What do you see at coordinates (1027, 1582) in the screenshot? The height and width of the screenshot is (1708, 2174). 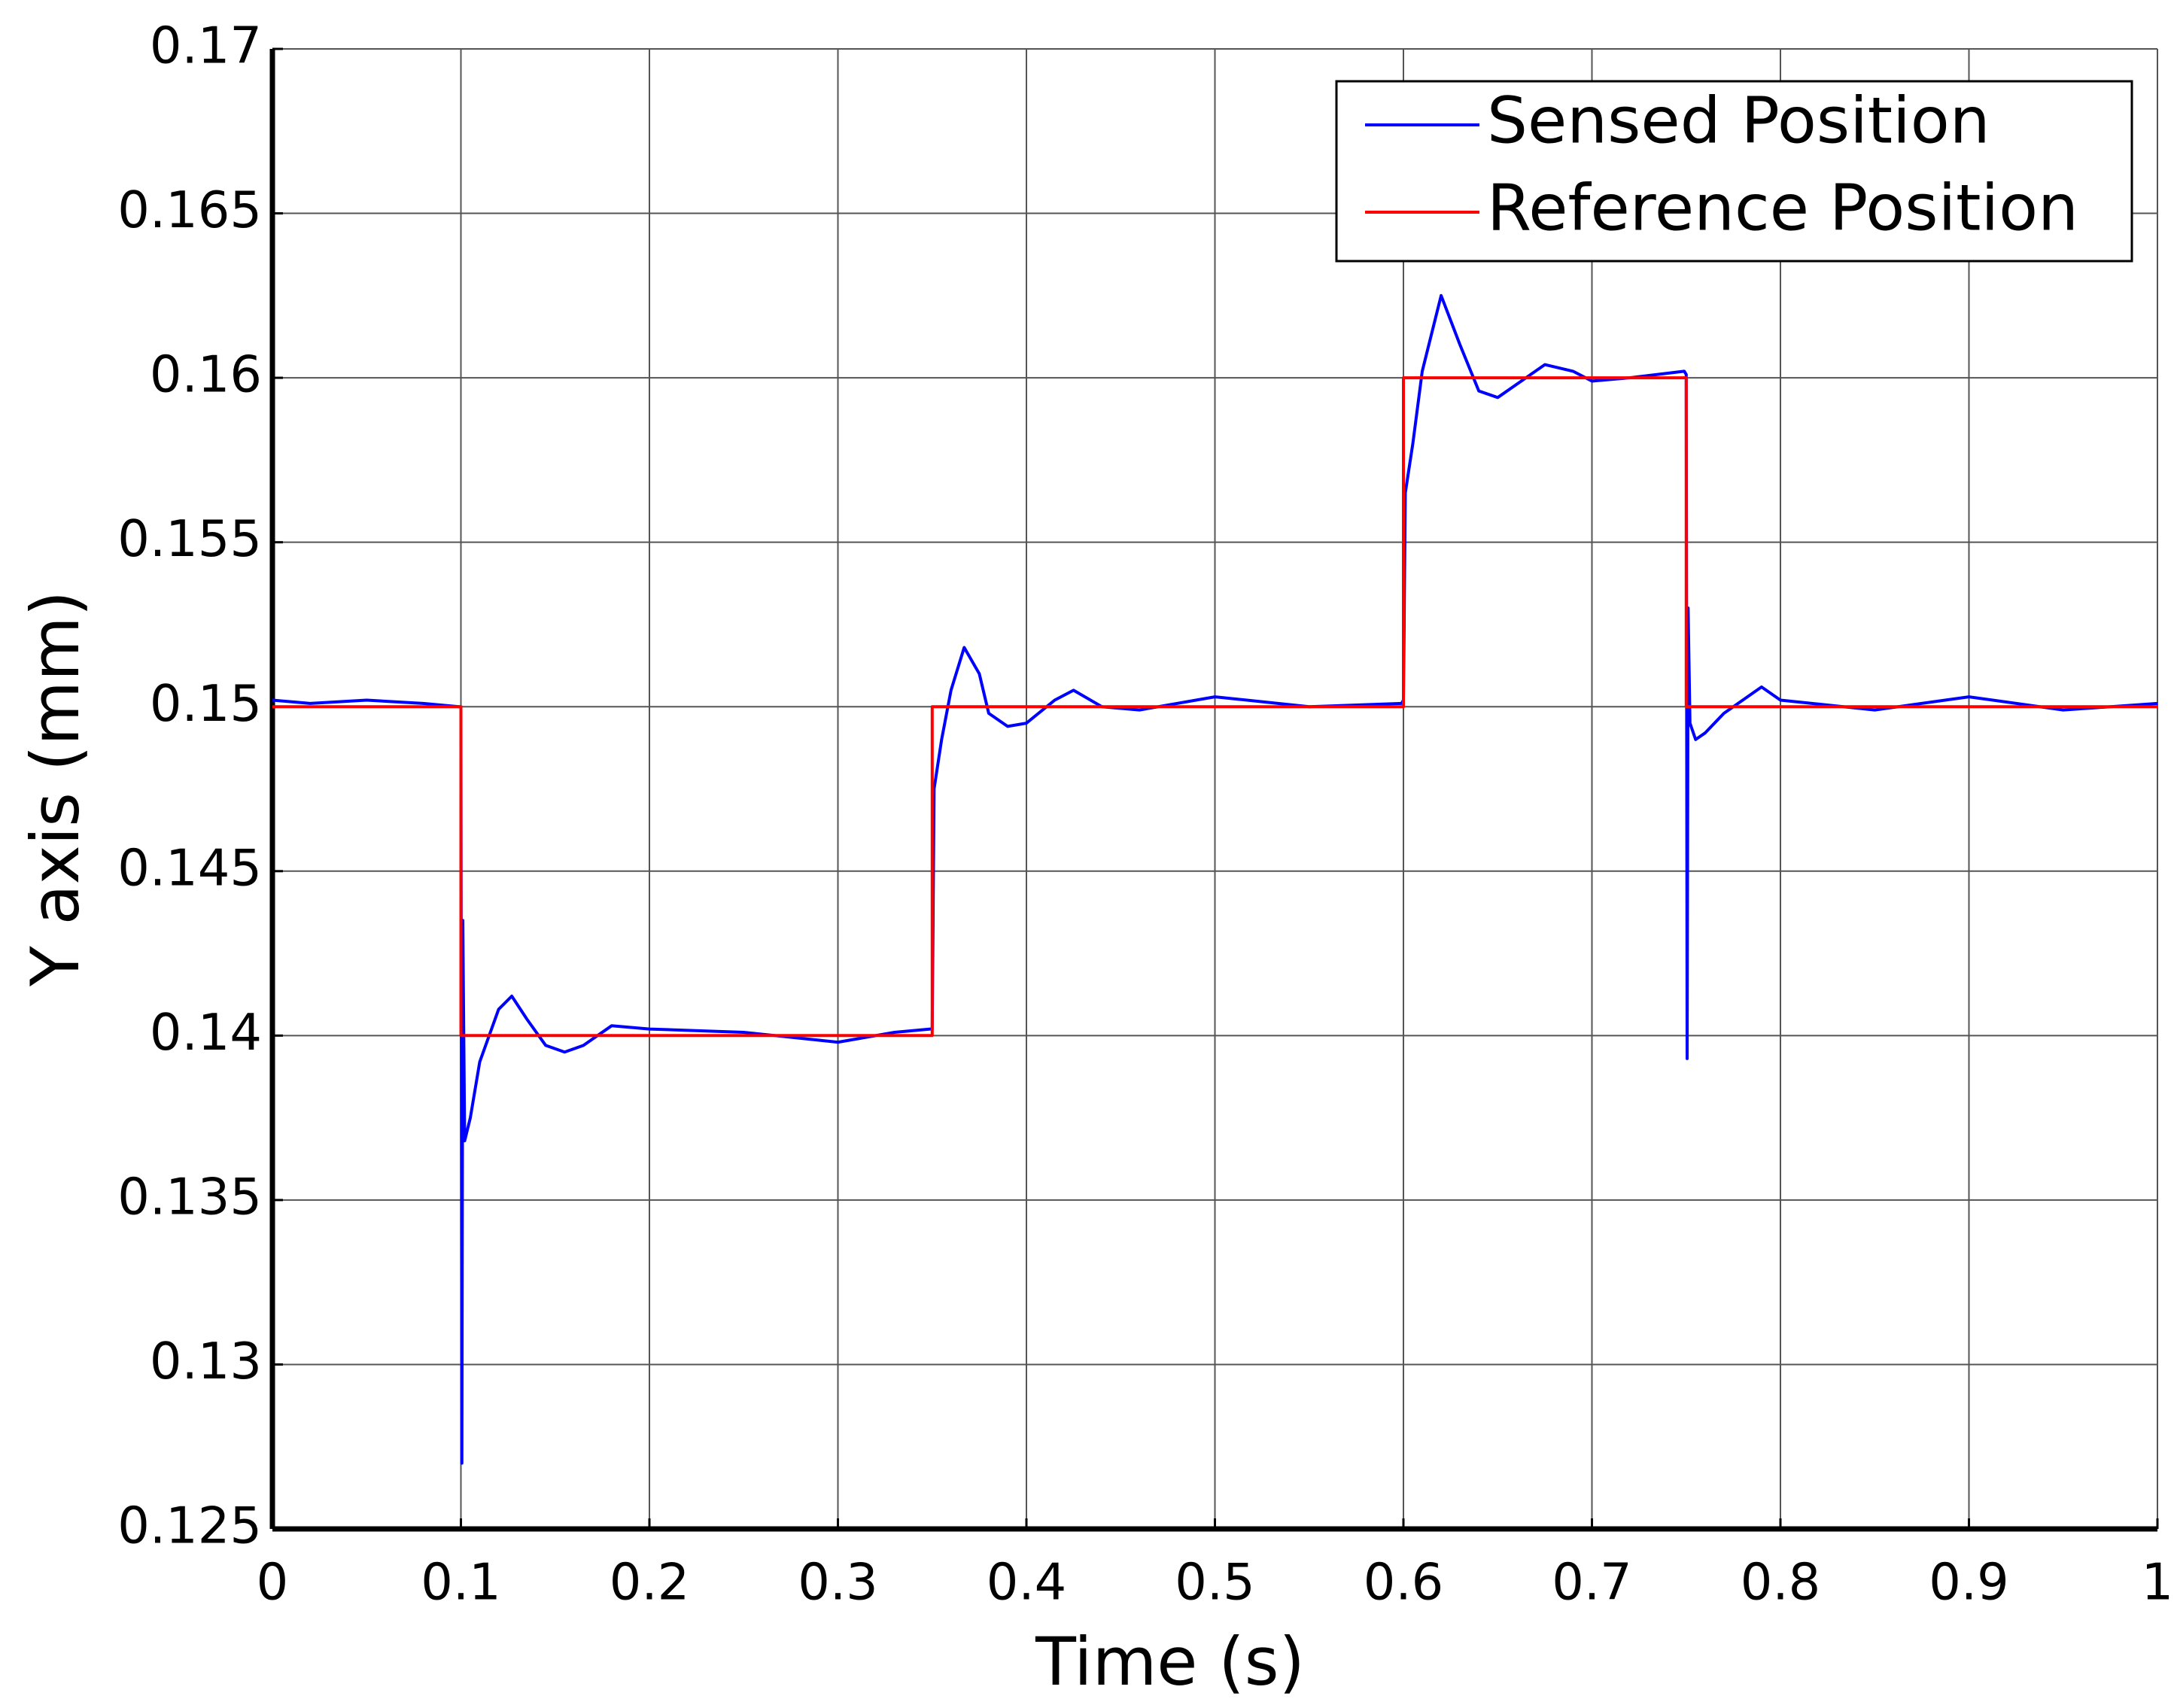 I see `x-tick-label: 0.4` at bounding box center [1027, 1582].